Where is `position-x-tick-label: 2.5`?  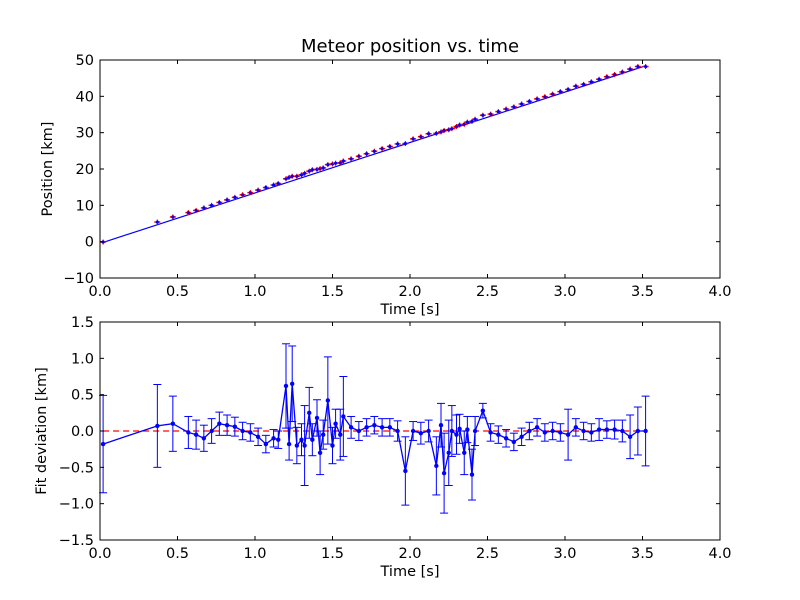 position-x-tick-label: 2.5 is located at coordinates (487, 292).